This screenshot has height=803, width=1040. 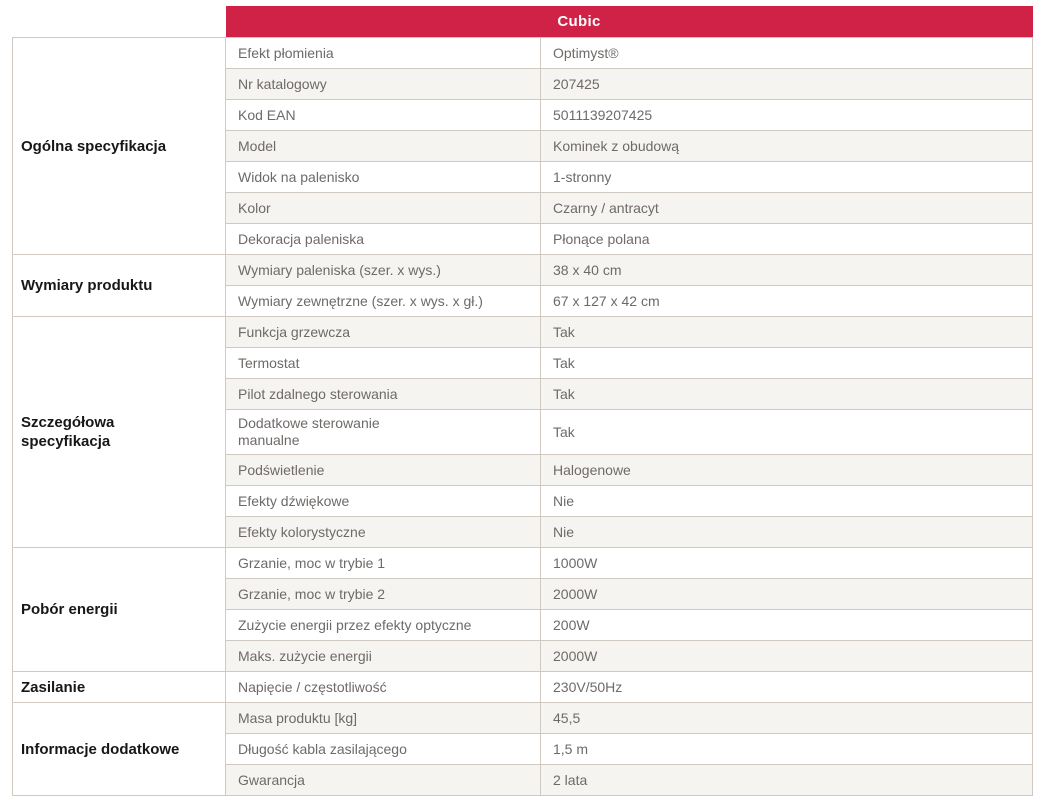 What do you see at coordinates (383, 470) in the screenshot?
I see `spec-label: Podświetlenie` at bounding box center [383, 470].